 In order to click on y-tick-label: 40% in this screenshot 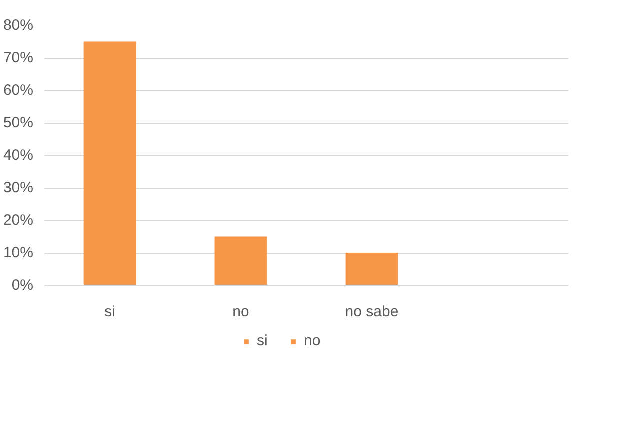, I will do `click(18, 155)`.